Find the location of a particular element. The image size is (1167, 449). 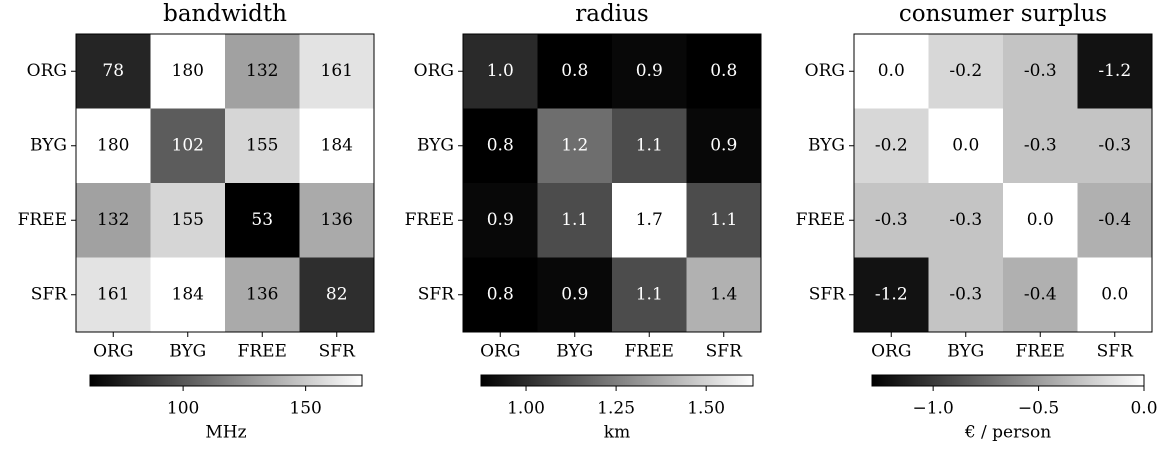

cell-label: 184 is located at coordinates (188, 294).